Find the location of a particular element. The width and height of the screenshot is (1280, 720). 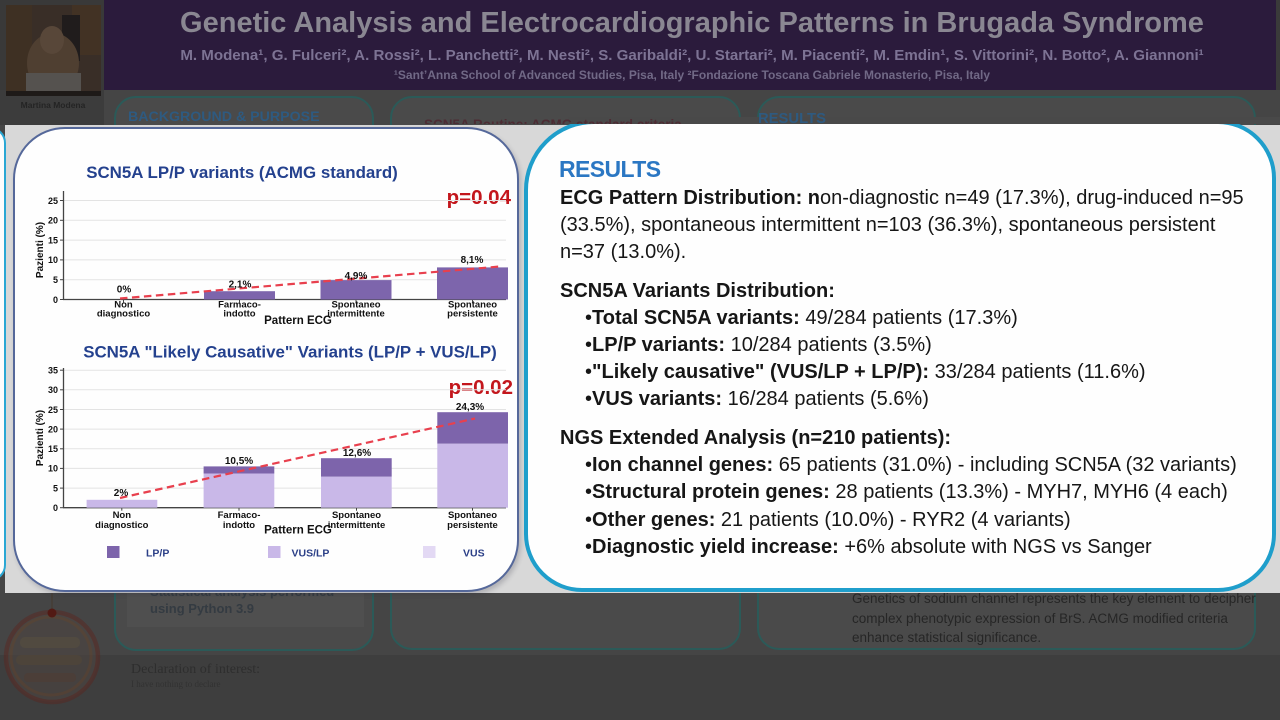

svg-text: 10,5% is located at coordinates (239, 461).